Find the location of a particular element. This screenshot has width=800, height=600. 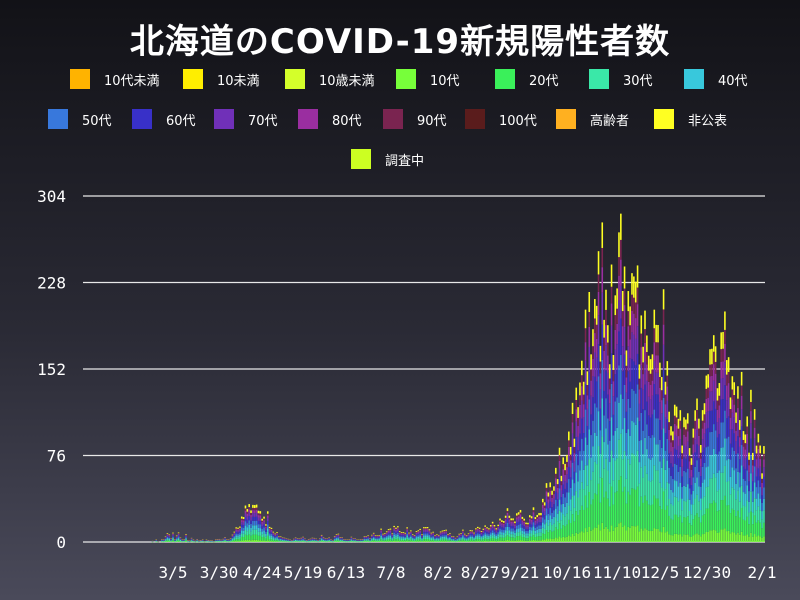

legend-item: 10代 is located at coordinates (428, 79).